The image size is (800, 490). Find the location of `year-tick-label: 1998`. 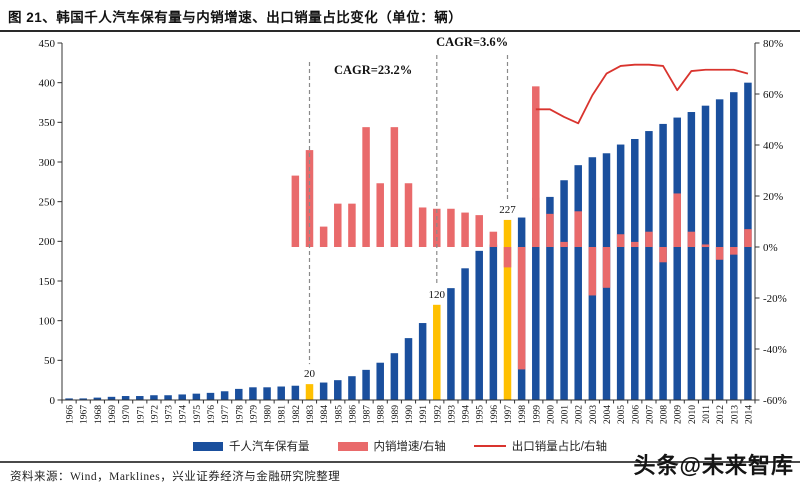

year-tick-label: 1998 is located at coordinates (523, 414).